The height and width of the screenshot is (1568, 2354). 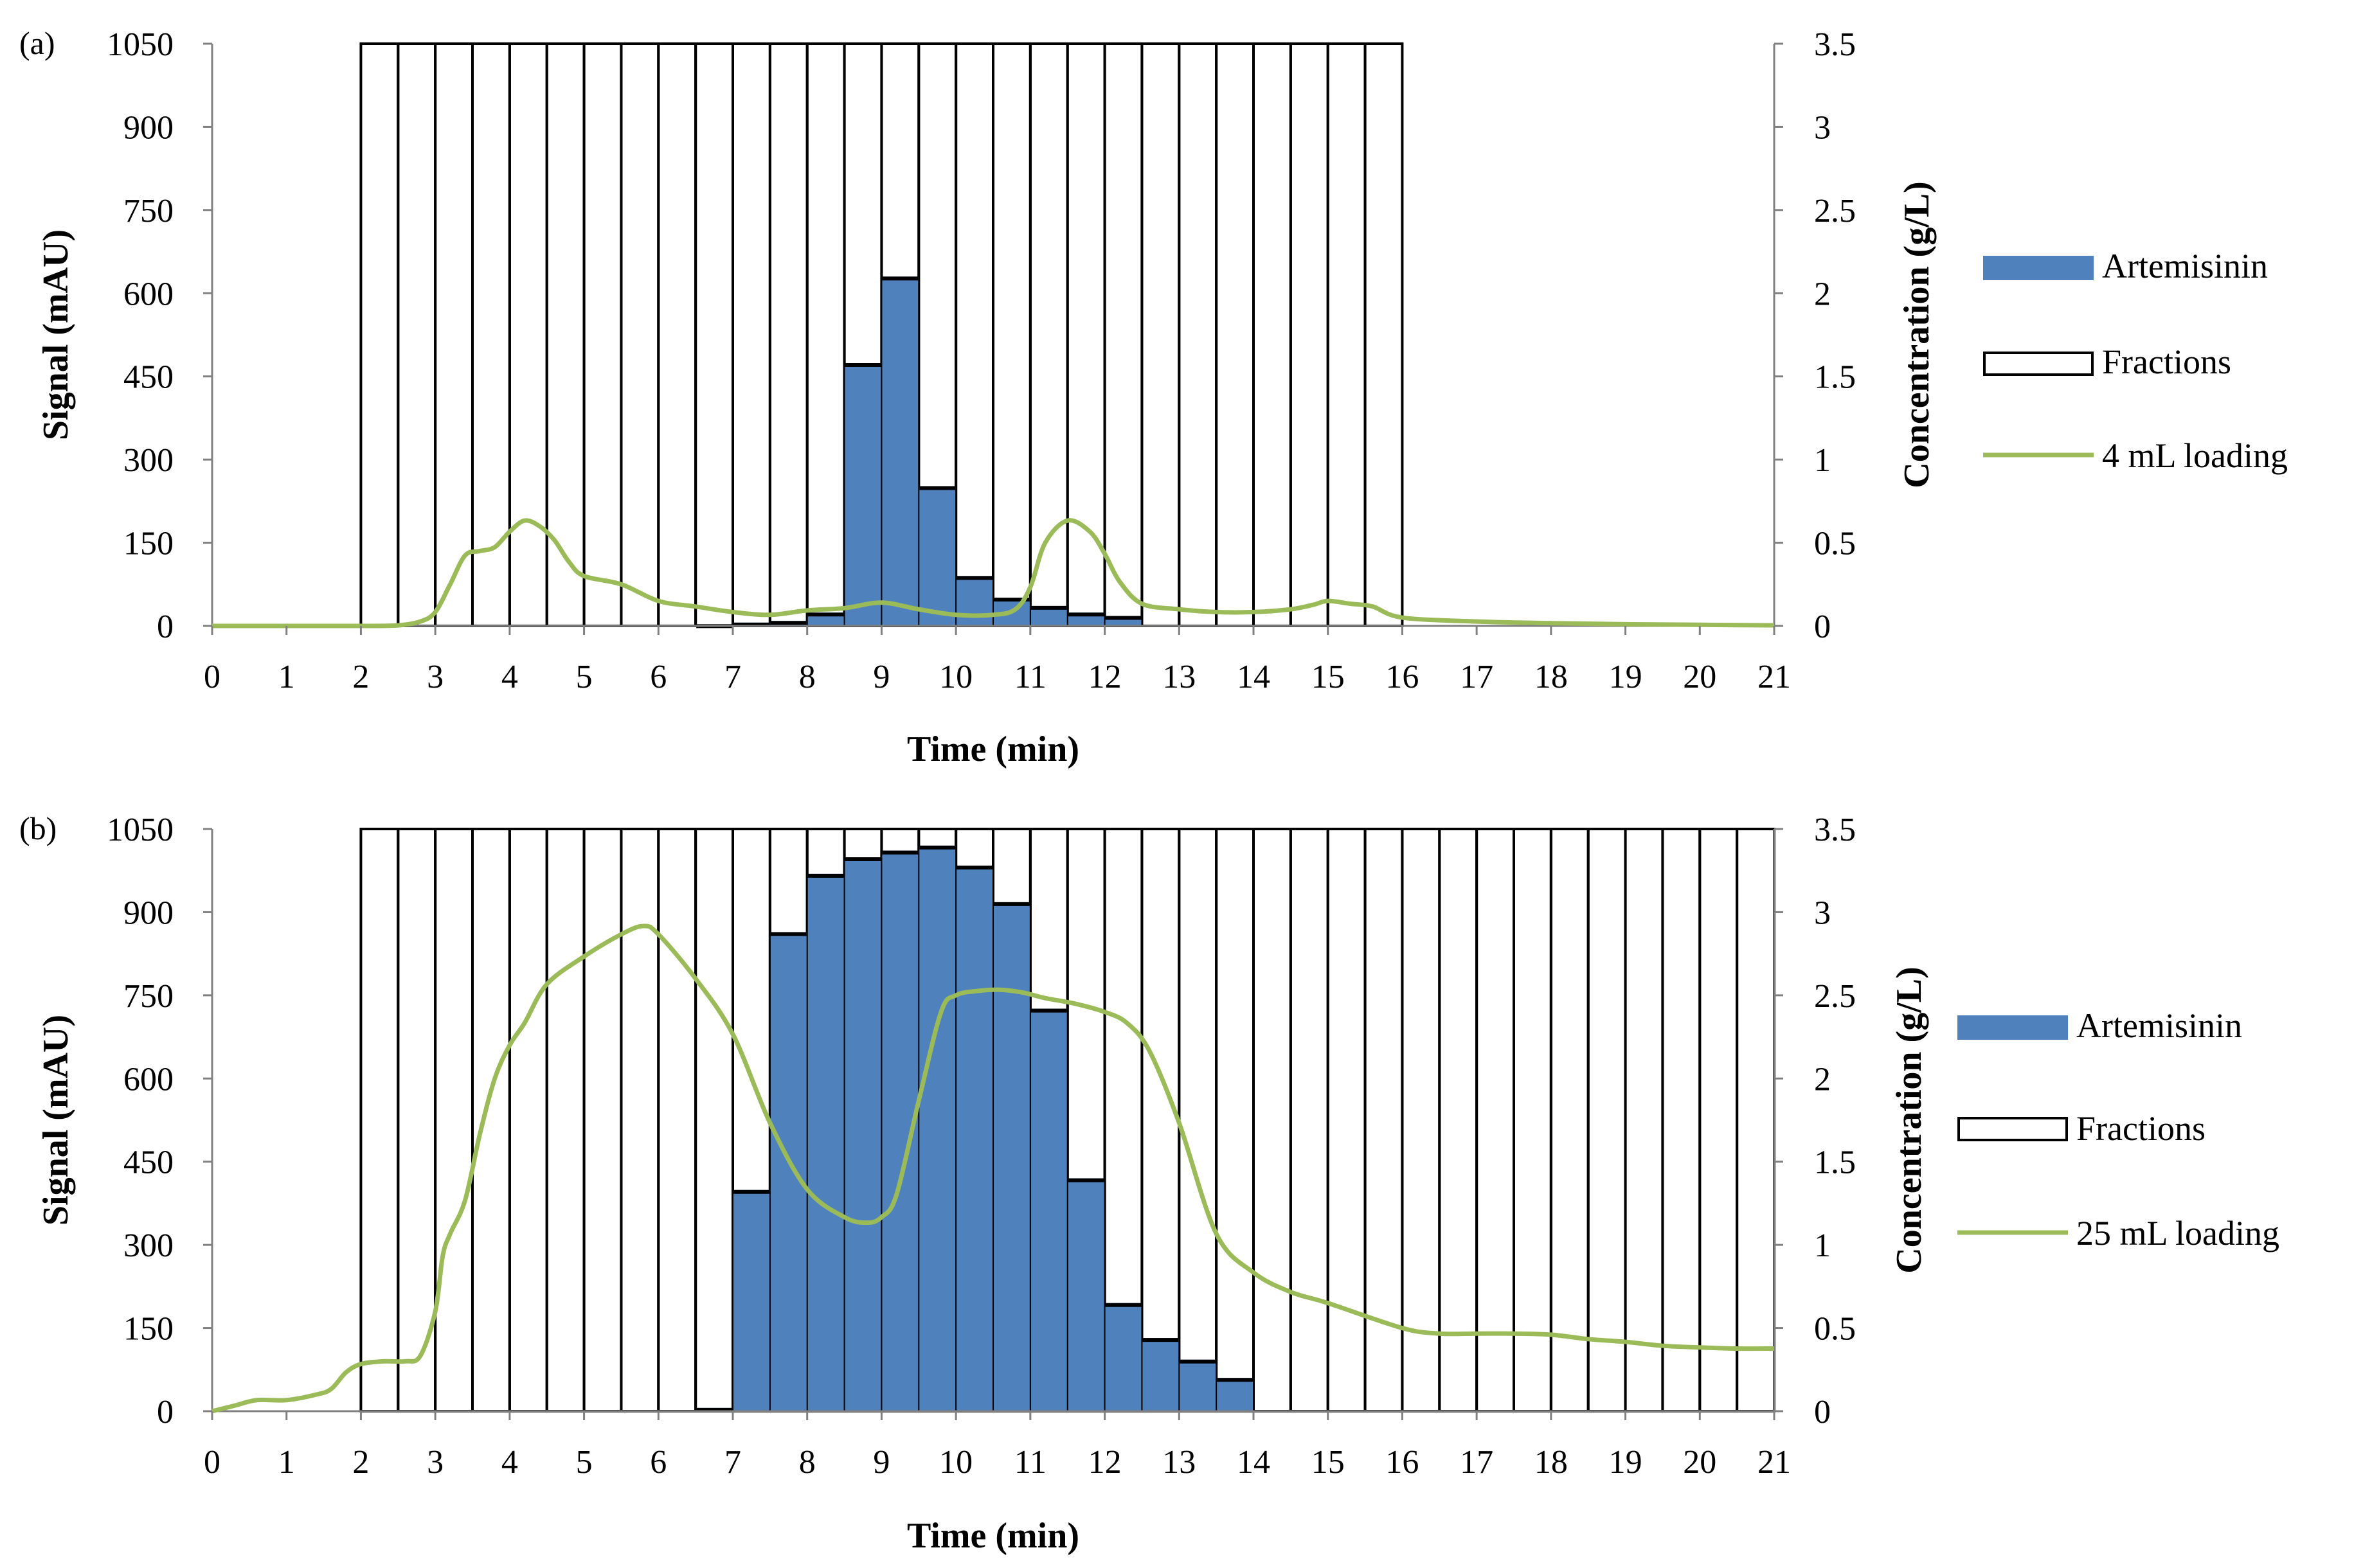 I want to click on x-tick-label: 7, so click(x=732, y=1462).